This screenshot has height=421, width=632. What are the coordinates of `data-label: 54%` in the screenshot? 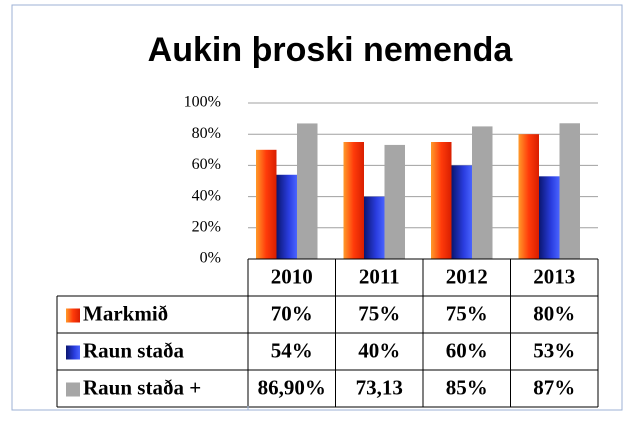 It's located at (292, 350).